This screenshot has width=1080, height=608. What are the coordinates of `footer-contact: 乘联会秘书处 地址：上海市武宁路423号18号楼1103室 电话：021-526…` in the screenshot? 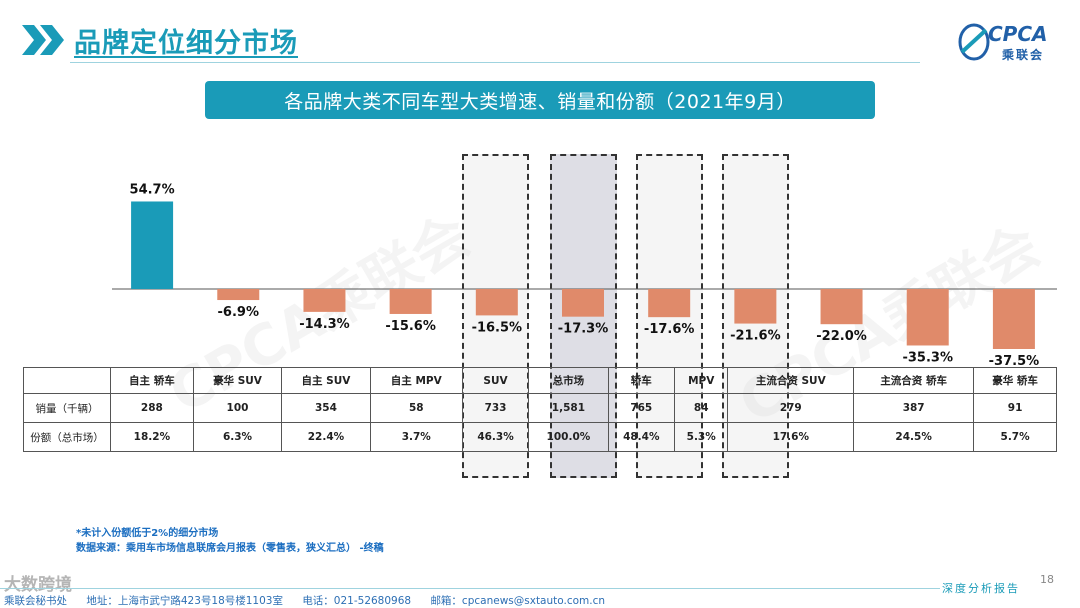 It's located at (312, 600).